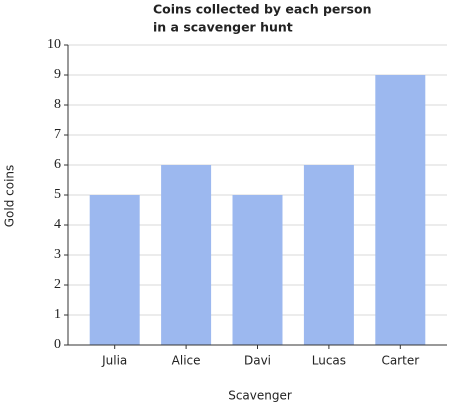 The image size is (451, 406). I want to click on x-tick-label: Carter, so click(400, 361).